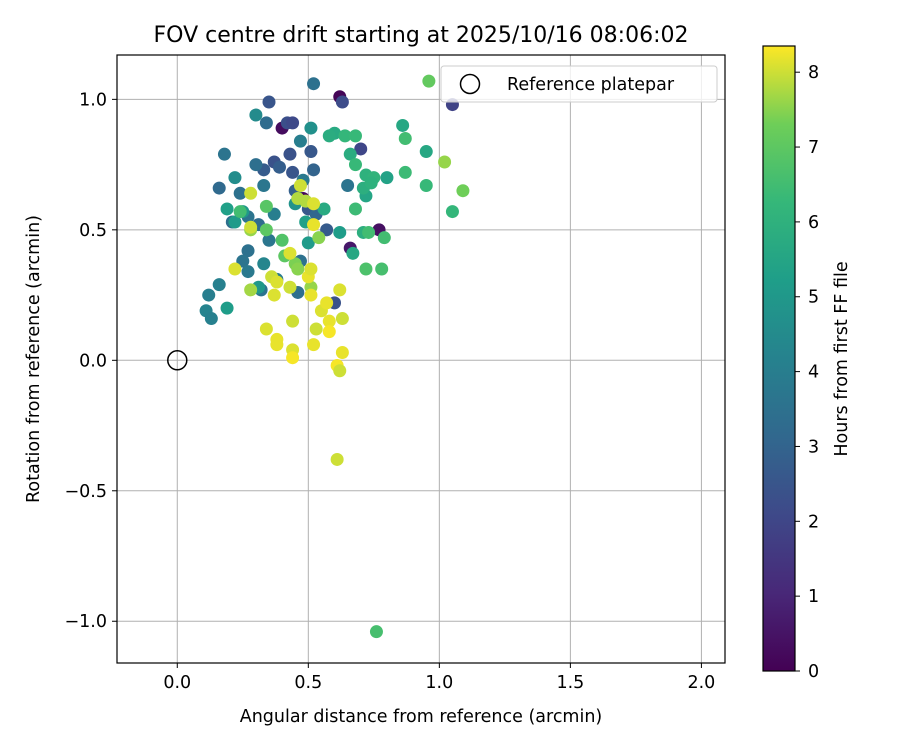 The height and width of the screenshot is (750, 900). What do you see at coordinates (807, 372) in the screenshot?
I see `colorbar-ticks: 0 1 2 3 4 5 6 7 8` at bounding box center [807, 372].